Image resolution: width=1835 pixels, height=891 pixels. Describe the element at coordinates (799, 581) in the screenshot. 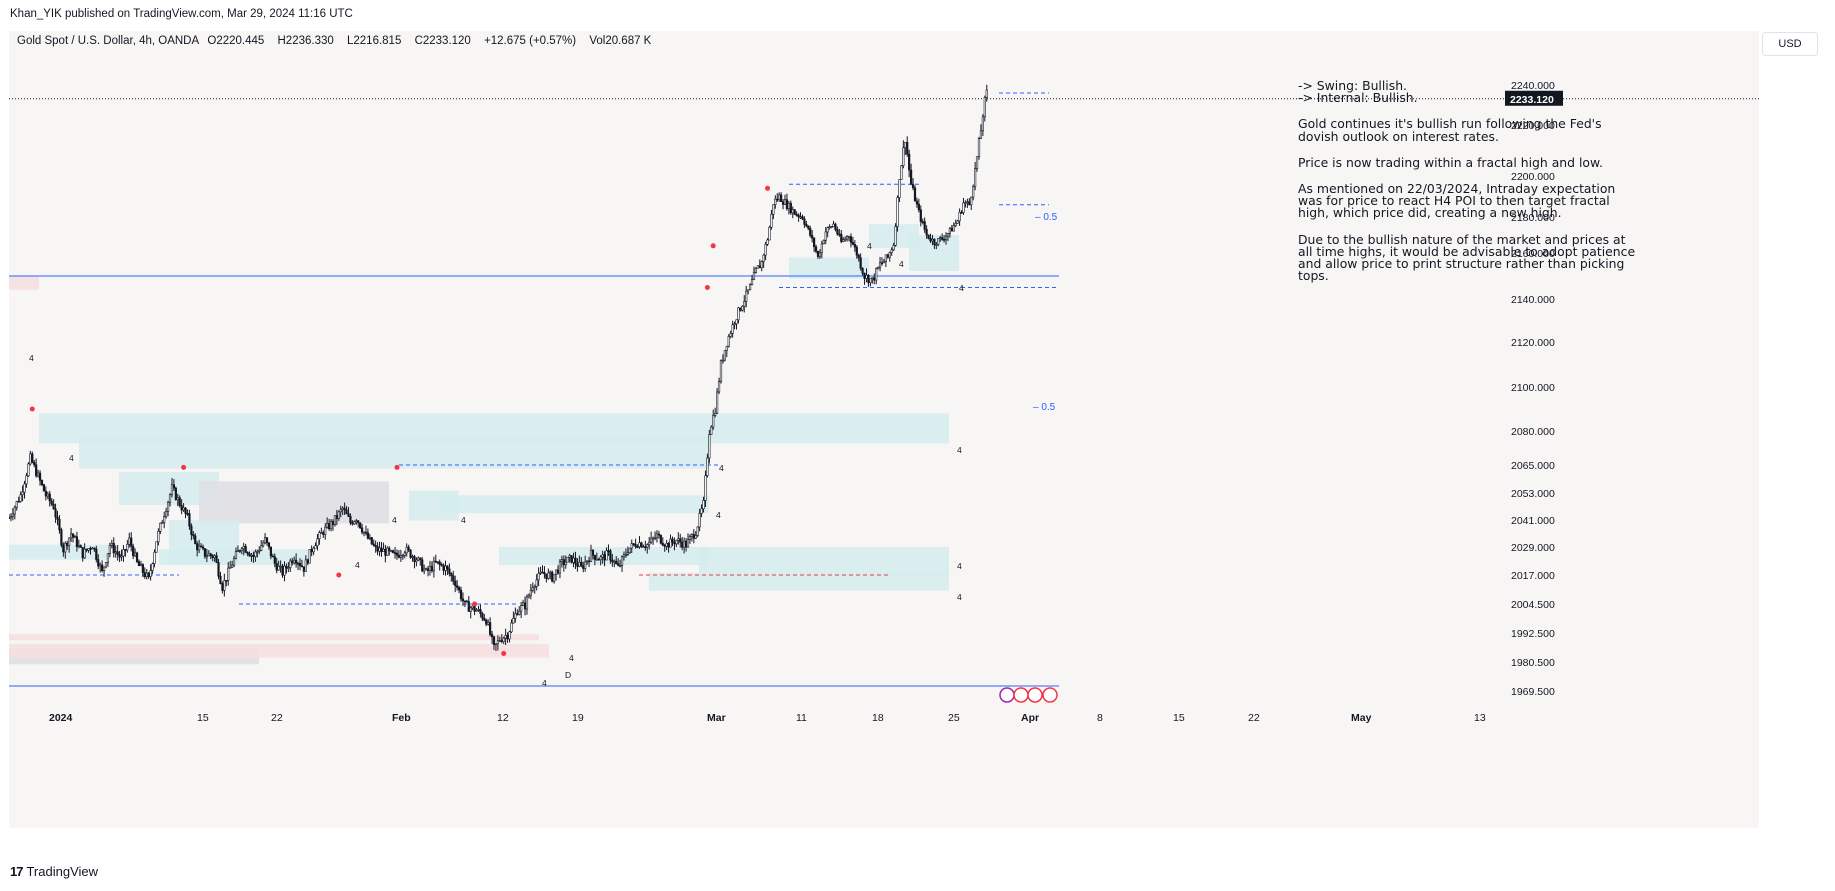

I see `zone-rect` at that location.